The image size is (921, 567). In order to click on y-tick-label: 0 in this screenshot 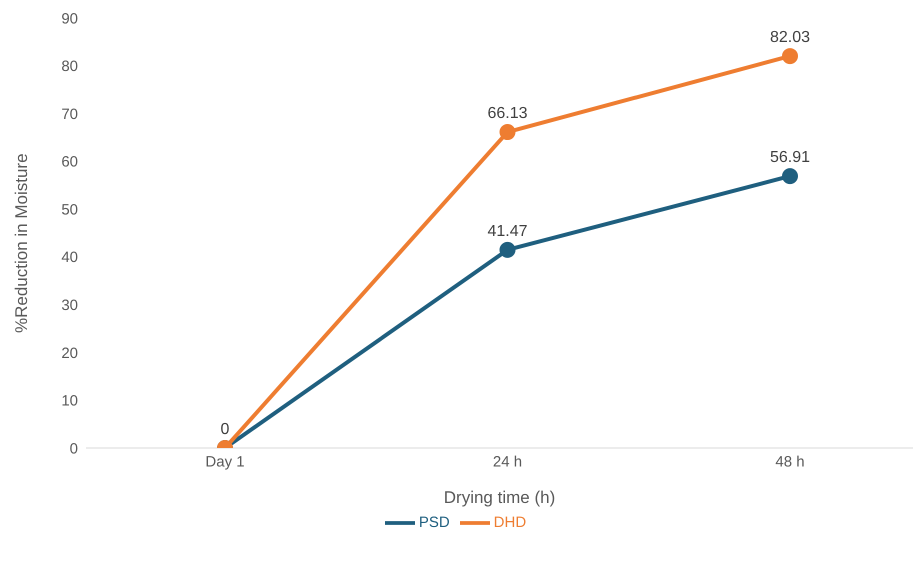, I will do `click(74, 449)`.